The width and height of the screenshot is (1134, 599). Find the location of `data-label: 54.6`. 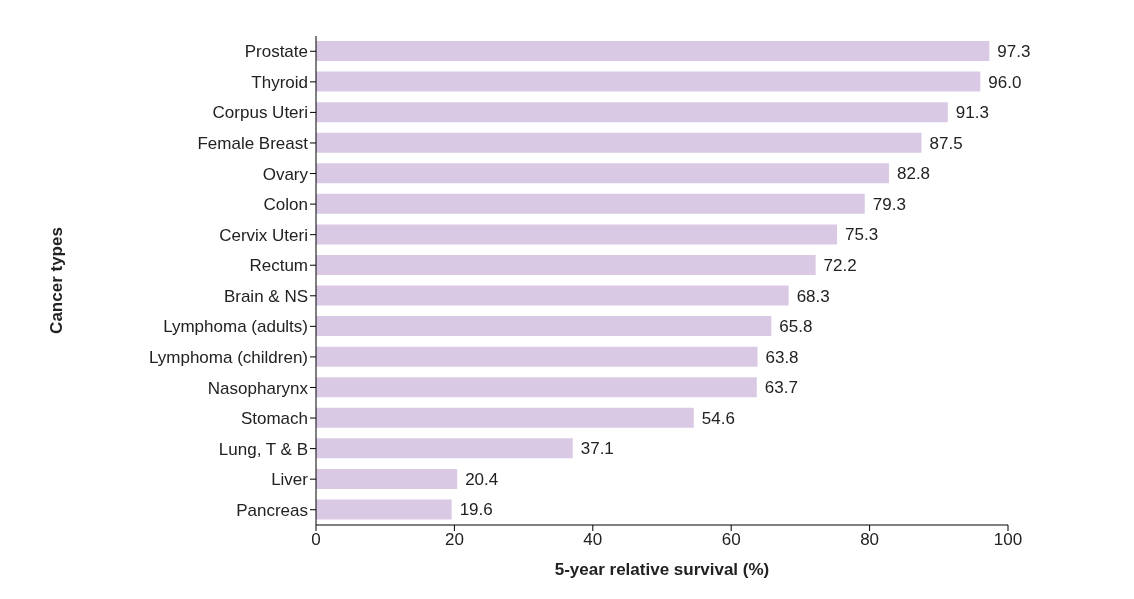

data-label: 54.6 is located at coordinates (718, 418).